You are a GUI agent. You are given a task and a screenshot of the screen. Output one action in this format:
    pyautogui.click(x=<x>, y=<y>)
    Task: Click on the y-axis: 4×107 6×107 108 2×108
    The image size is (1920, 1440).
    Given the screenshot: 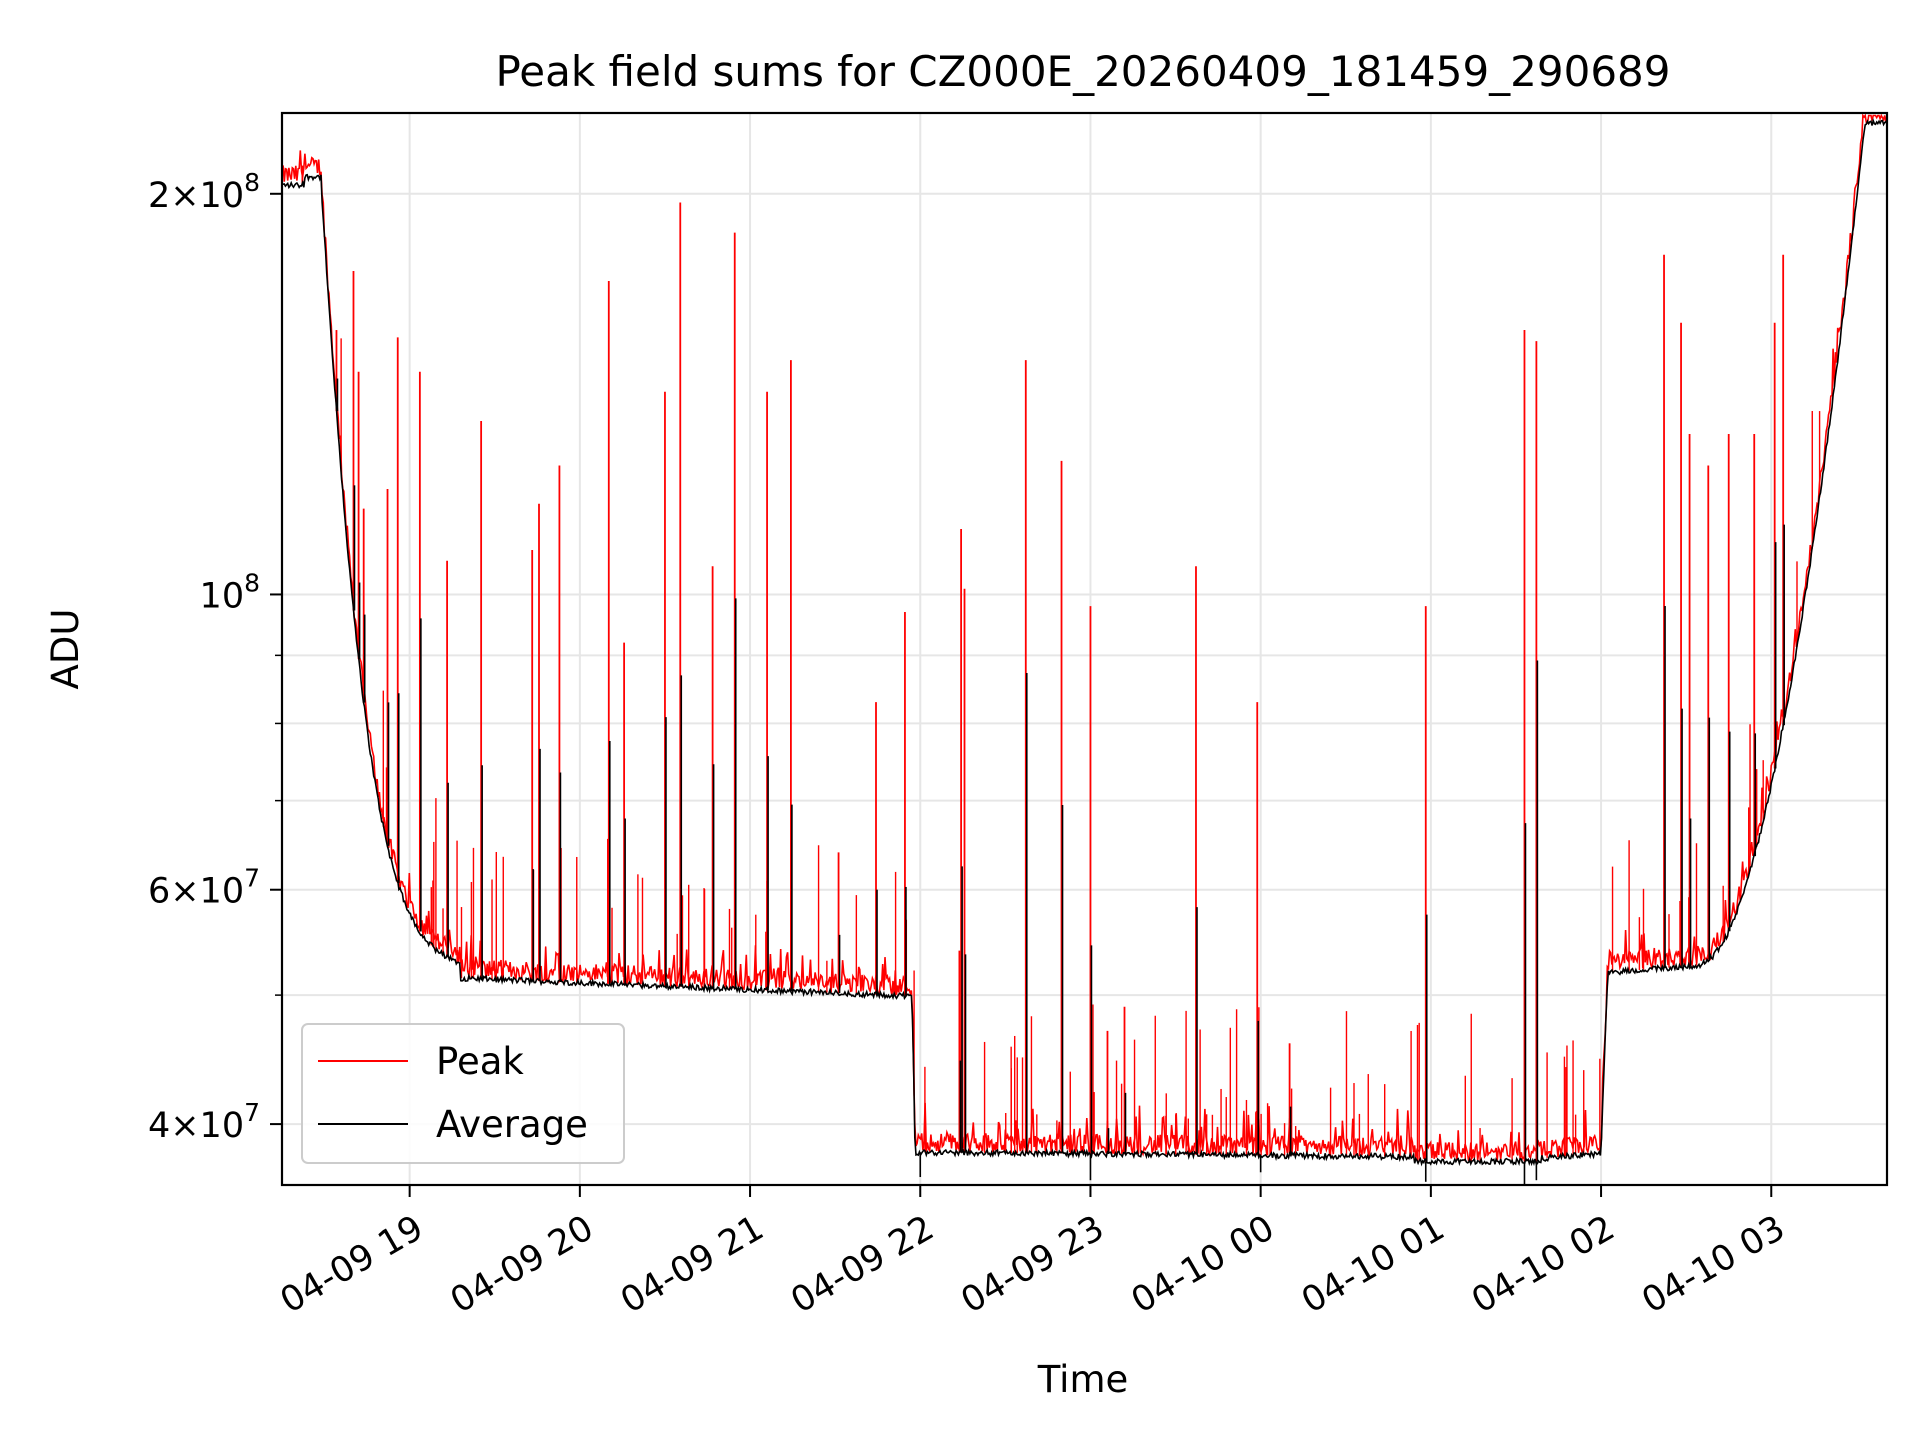 What is the action you would take?
    pyautogui.click(x=215, y=657)
    